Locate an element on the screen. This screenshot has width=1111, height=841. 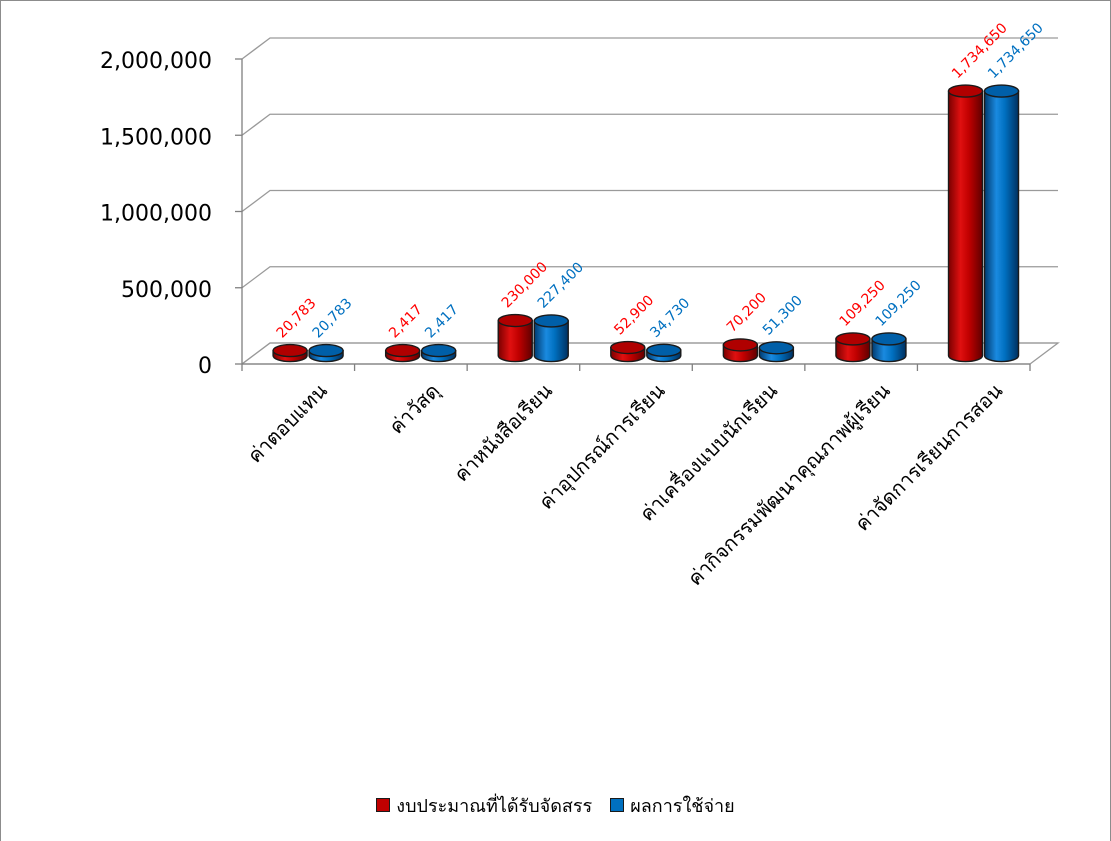
legend: งบประมาณที่ได้รับจัดสรร ผลการใช้จ่าย is located at coordinates (555, 805).